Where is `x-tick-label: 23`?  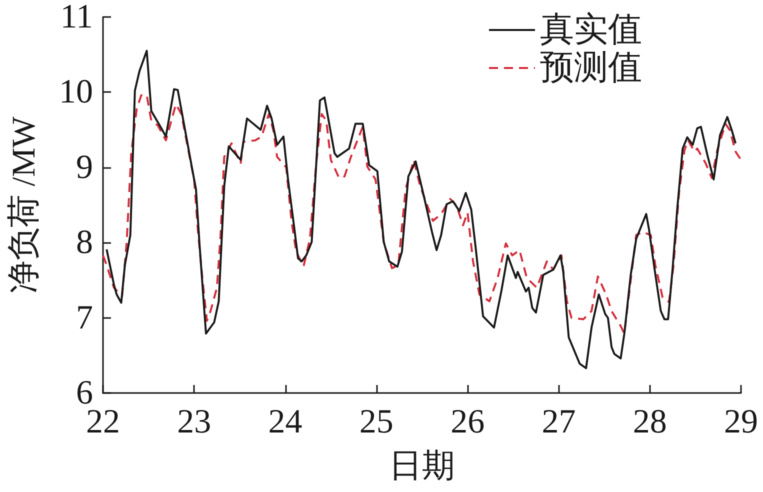
x-tick-label: 23 is located at coordinates (194, 422).